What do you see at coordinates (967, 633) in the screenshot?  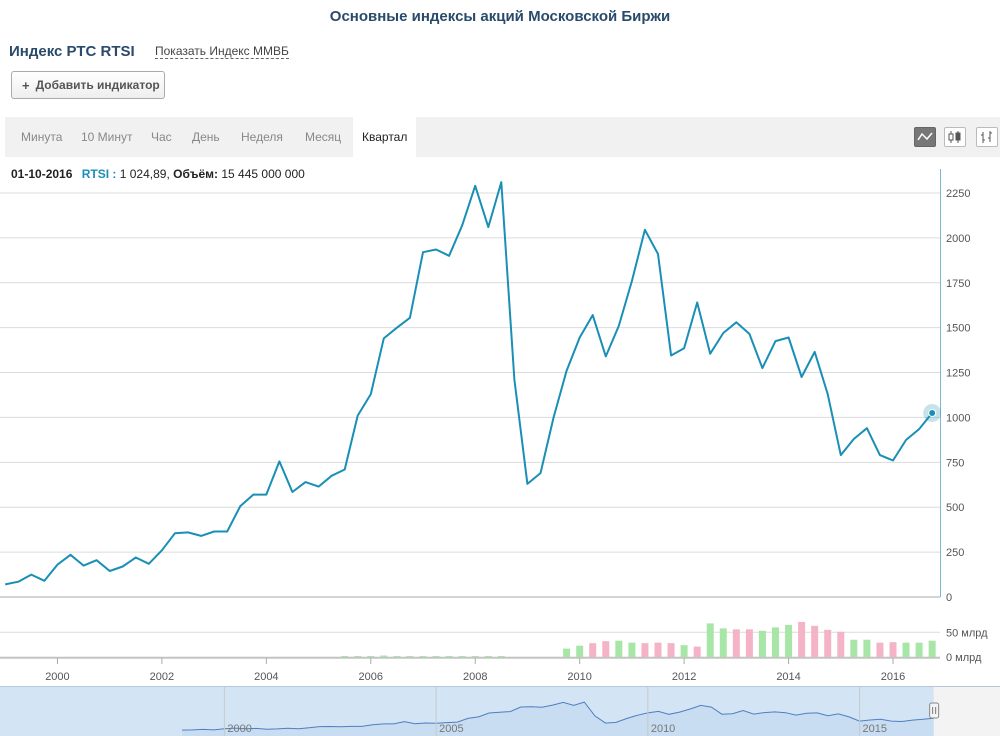 I see `volume-tick-label: 50 млрд` at bounding box center [967, 633].